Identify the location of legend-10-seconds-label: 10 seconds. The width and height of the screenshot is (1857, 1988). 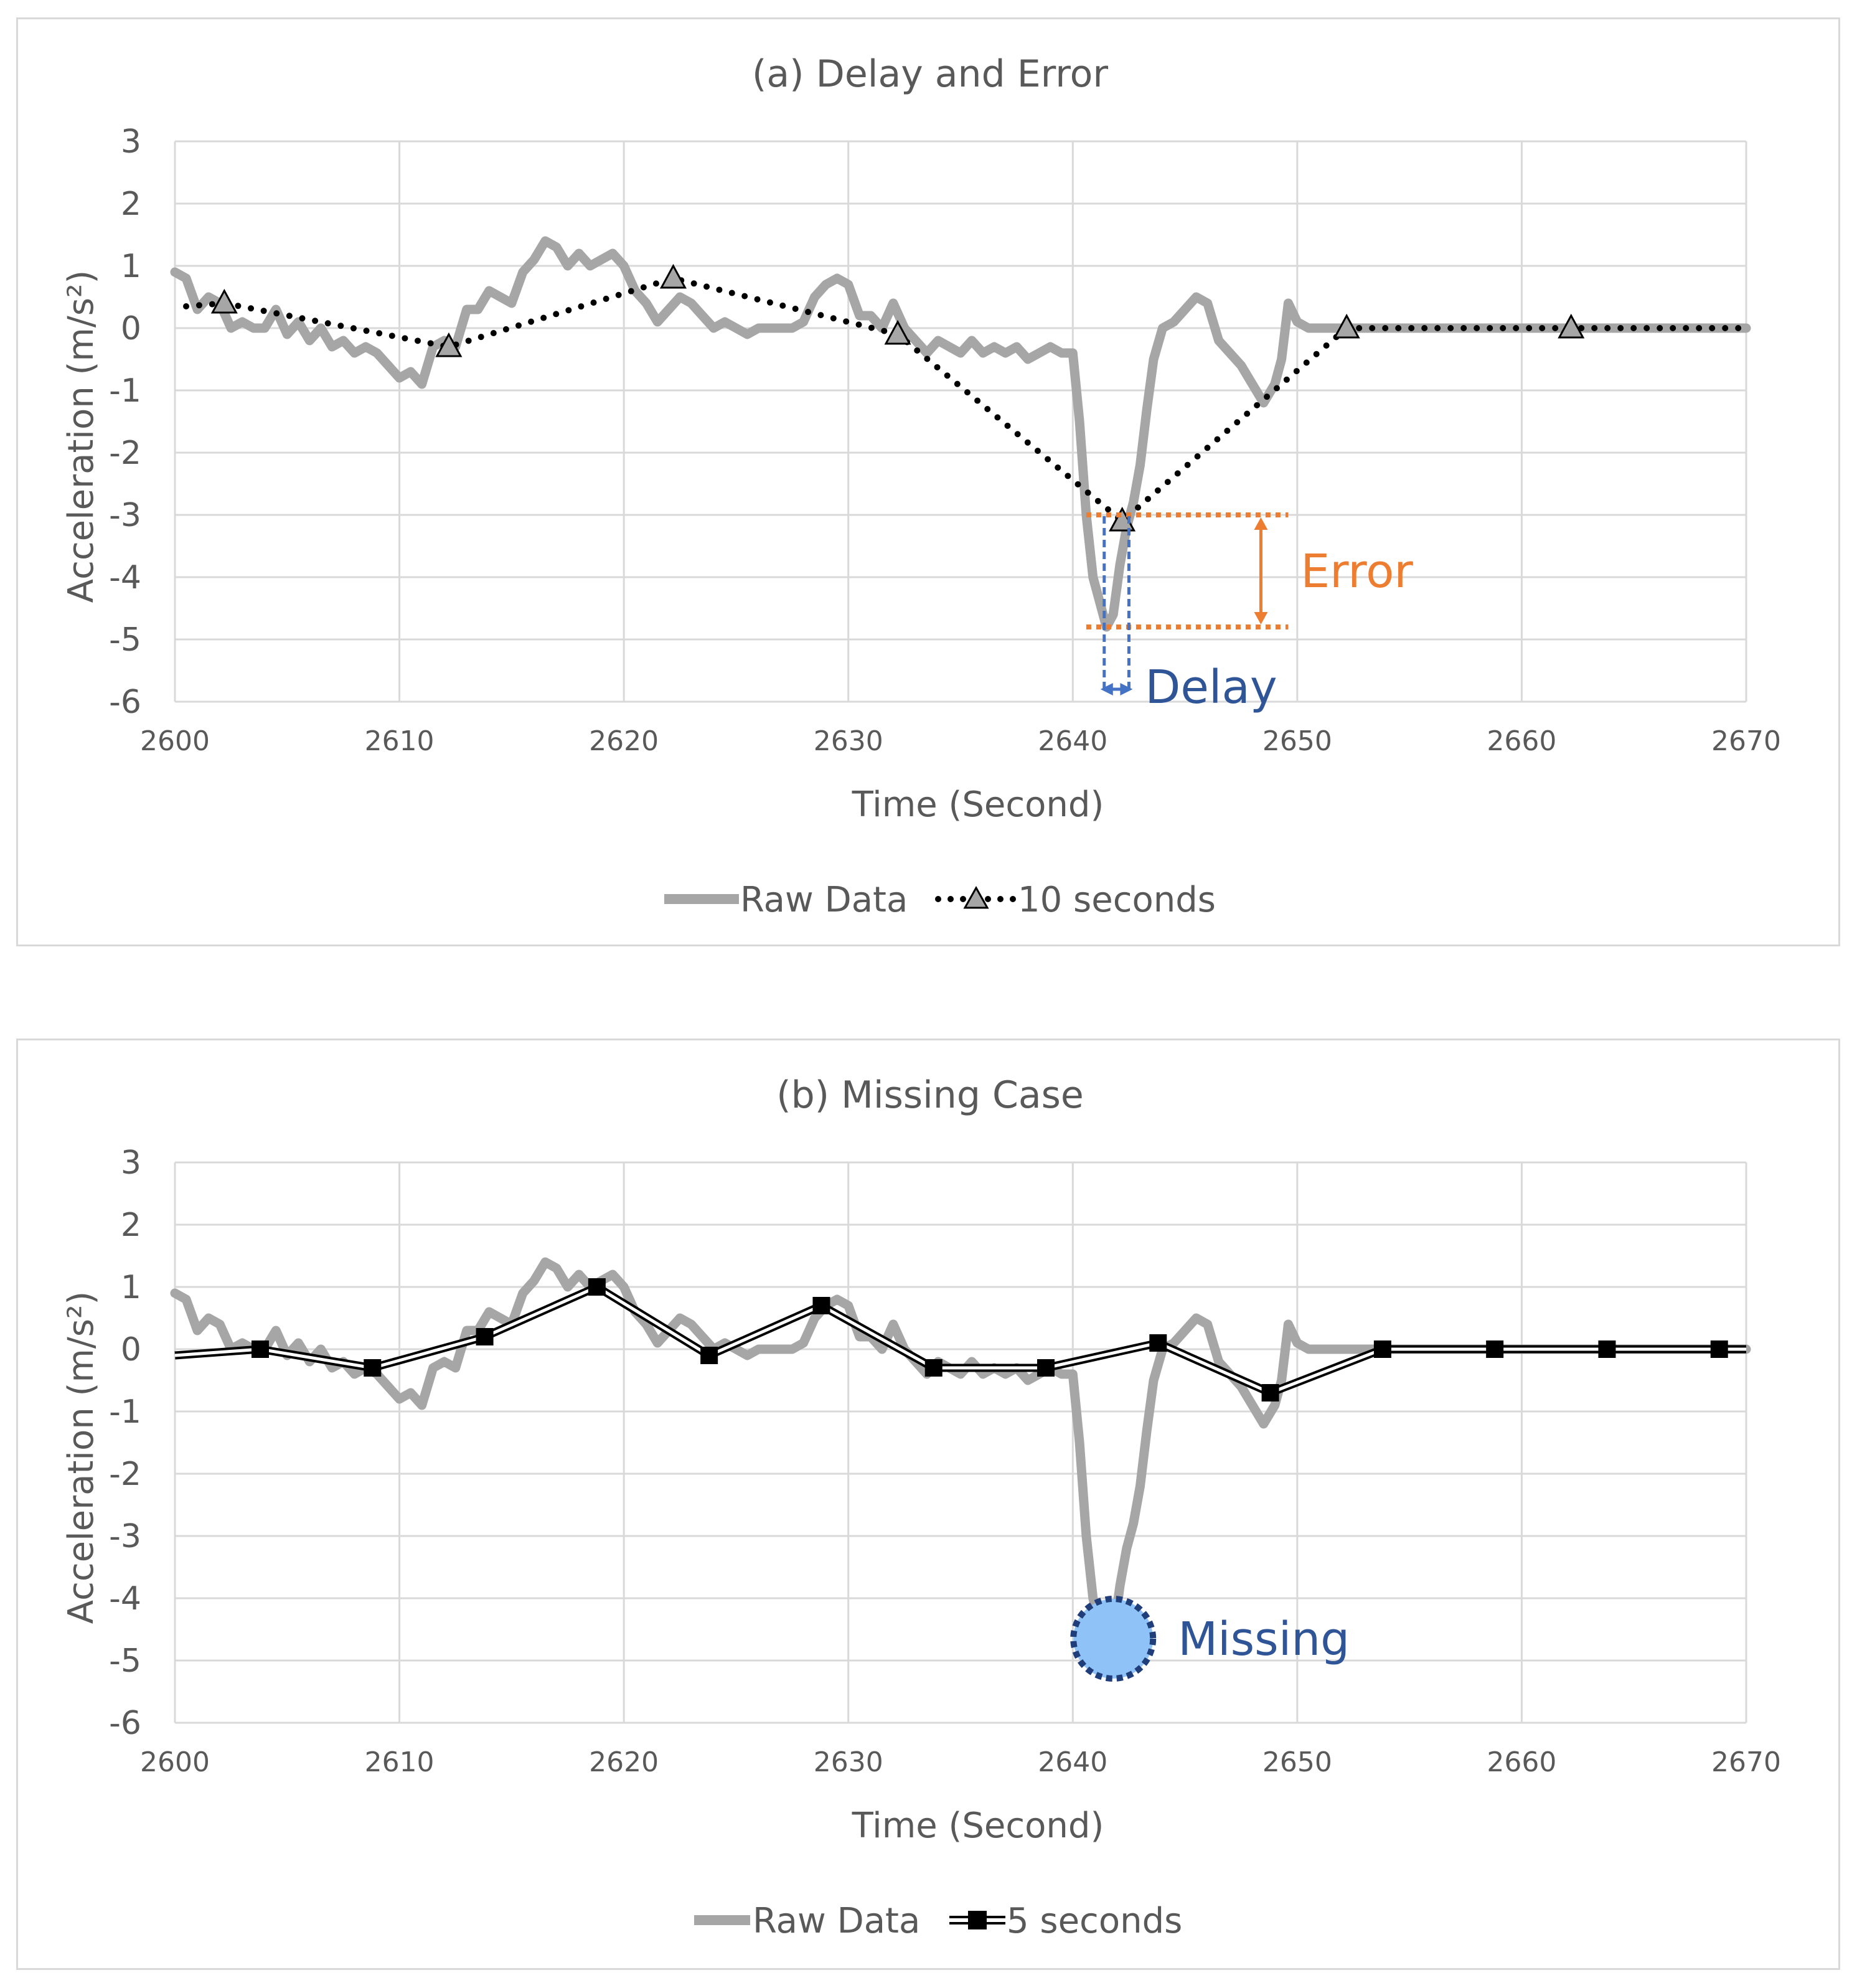
(1117, 900).